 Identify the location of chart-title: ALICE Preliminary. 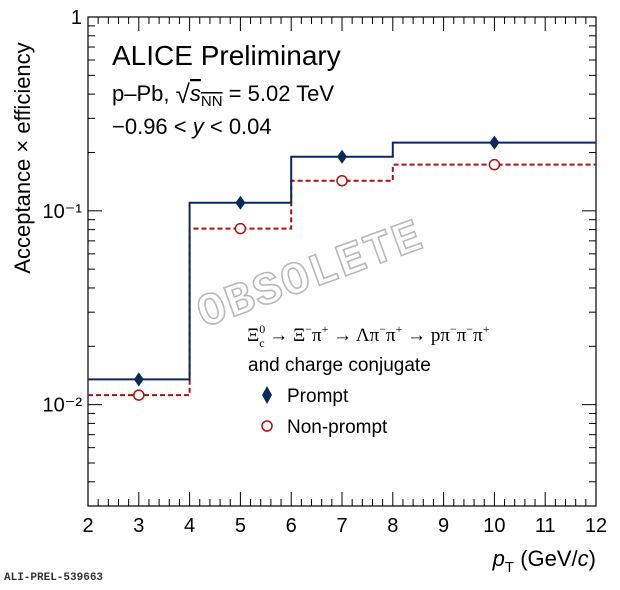
(226, 55).